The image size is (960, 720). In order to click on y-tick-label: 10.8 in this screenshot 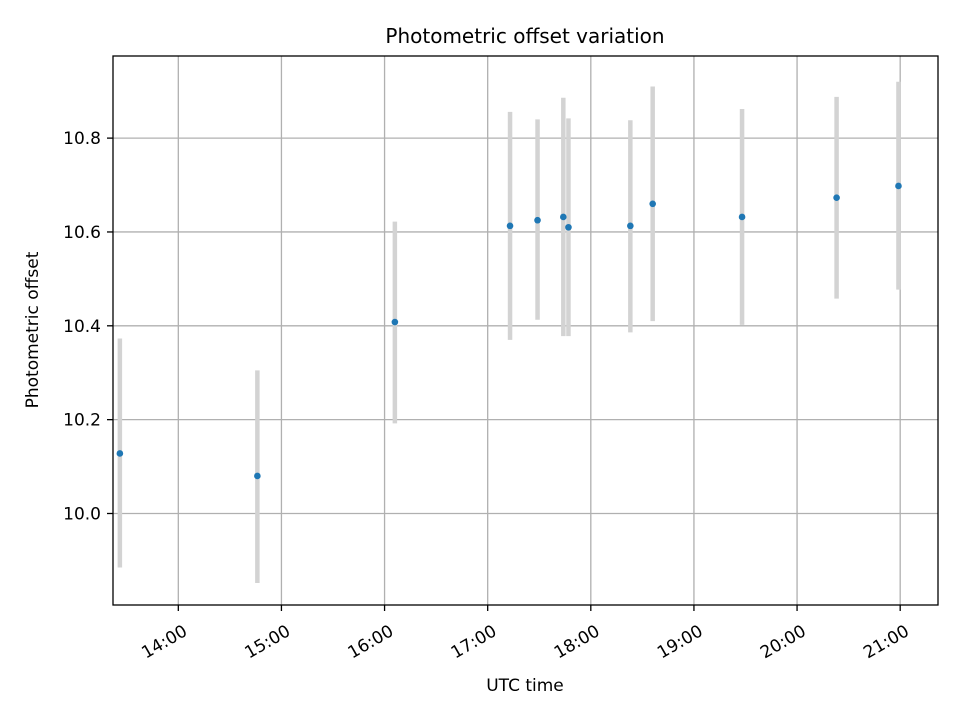, I will do `click(82, 139)`.